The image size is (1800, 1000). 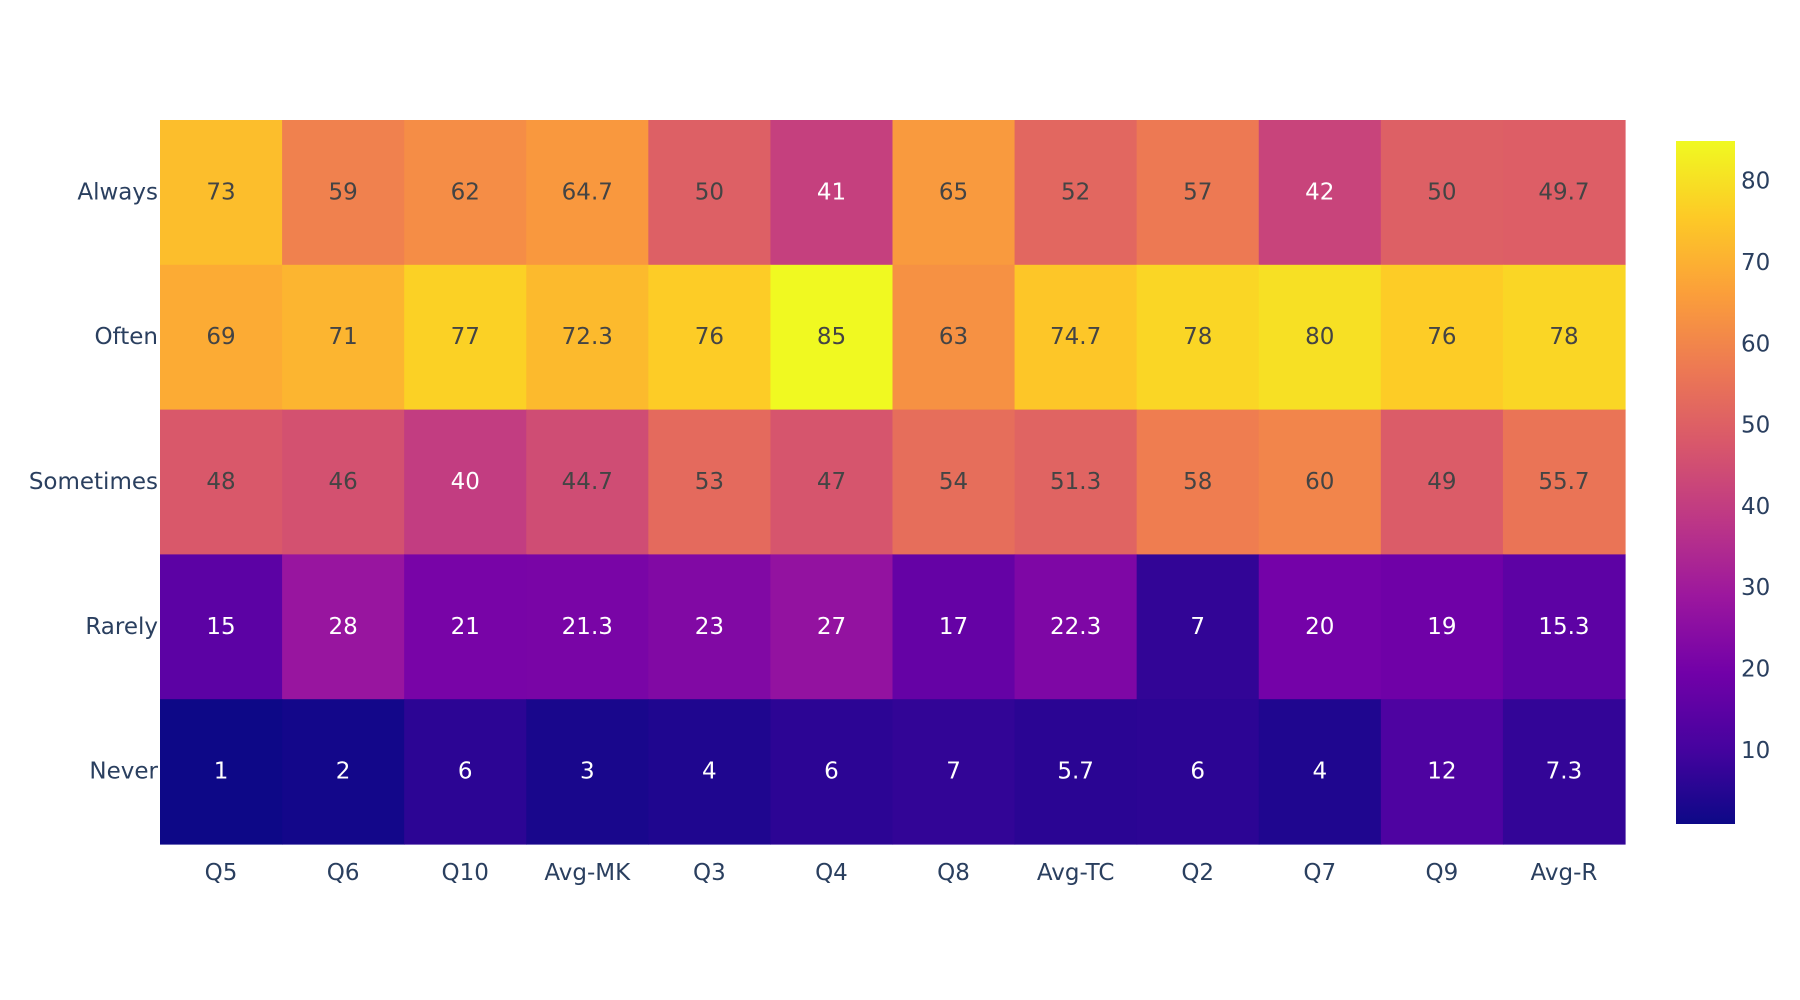 I want to click on heatmap-cell-label: 1, so click(x=221, y=772).